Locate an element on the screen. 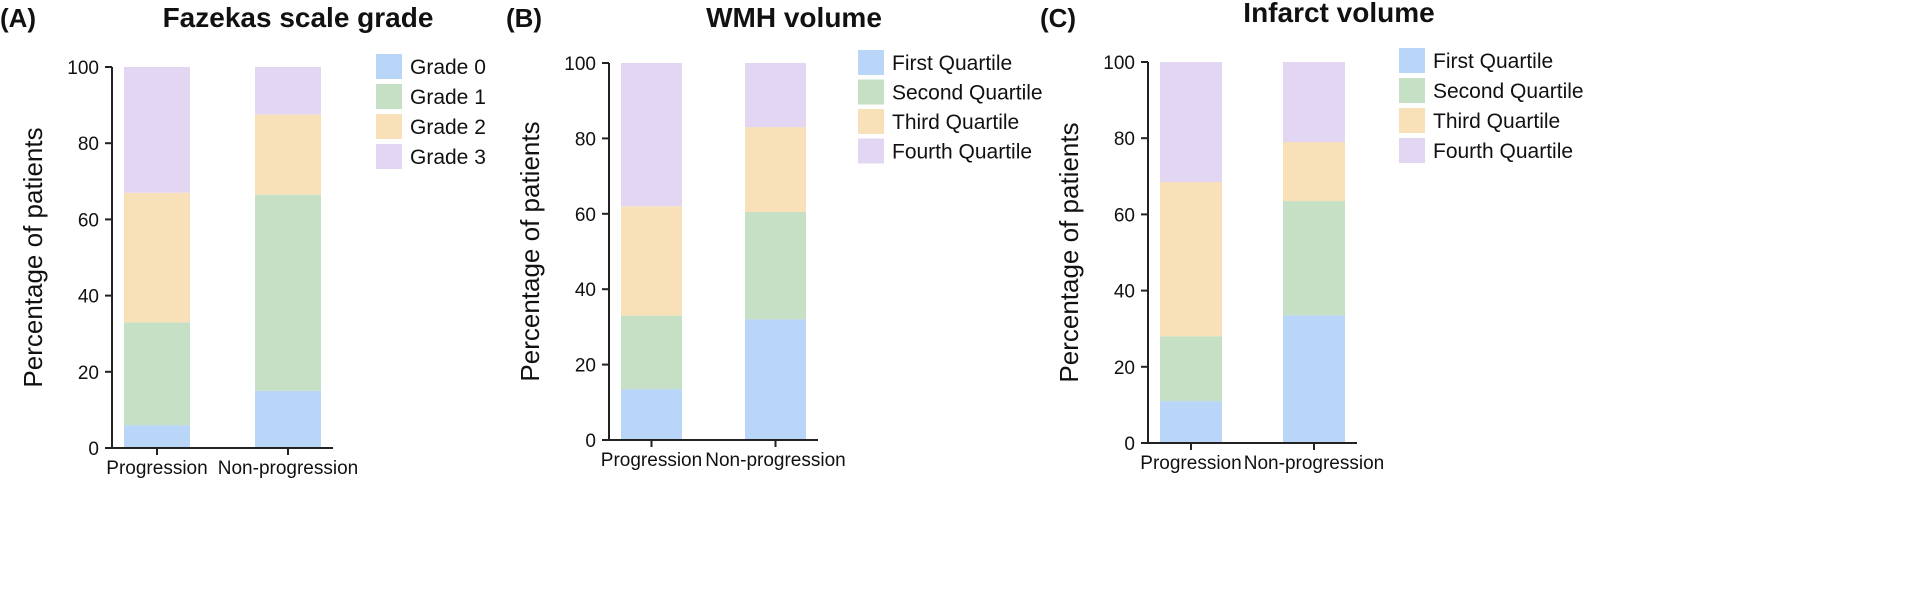 Image resolution: width=1908 pixels, height=589 pixels. legend-label: Grade 2 is located at coordinates (448, 127).